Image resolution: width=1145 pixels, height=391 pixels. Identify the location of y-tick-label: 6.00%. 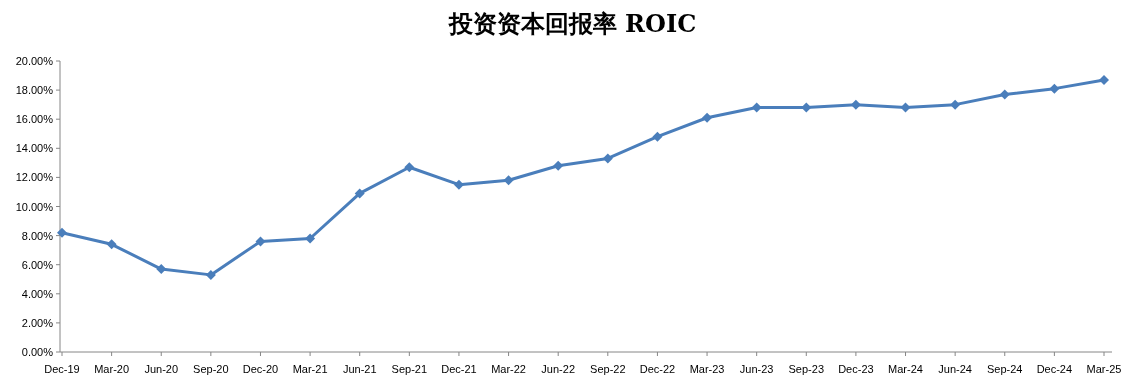
(37, 264).